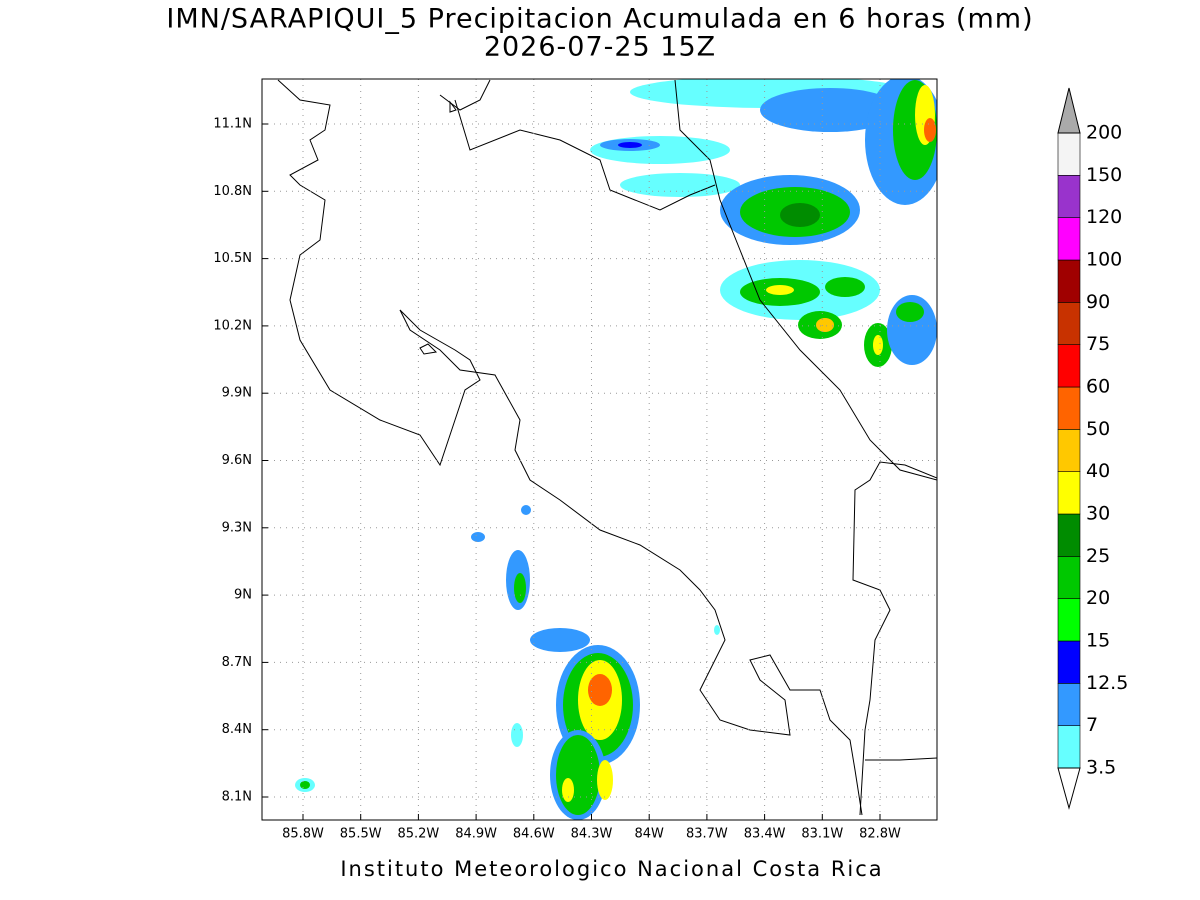 Image resolution: width=1200 pixels, height=900 pixels. I want to click on lat-tick-label: 9.9N, so click(237, 393).